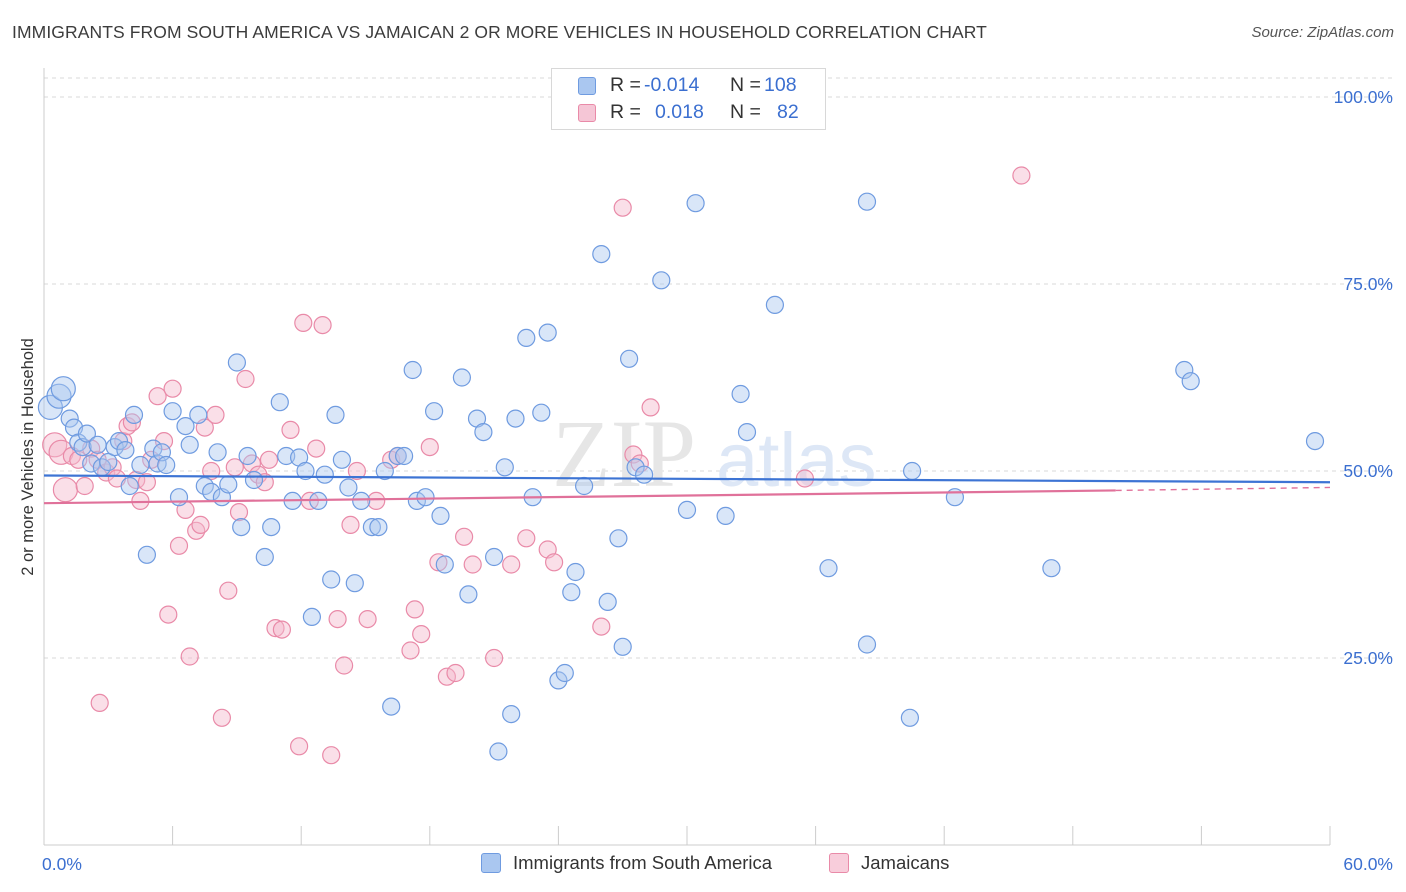 The width and height of the screenshot is (1406, 892). I want to click on y-axis-label: 2 or more Vehicles in Household, so click(28, 457).